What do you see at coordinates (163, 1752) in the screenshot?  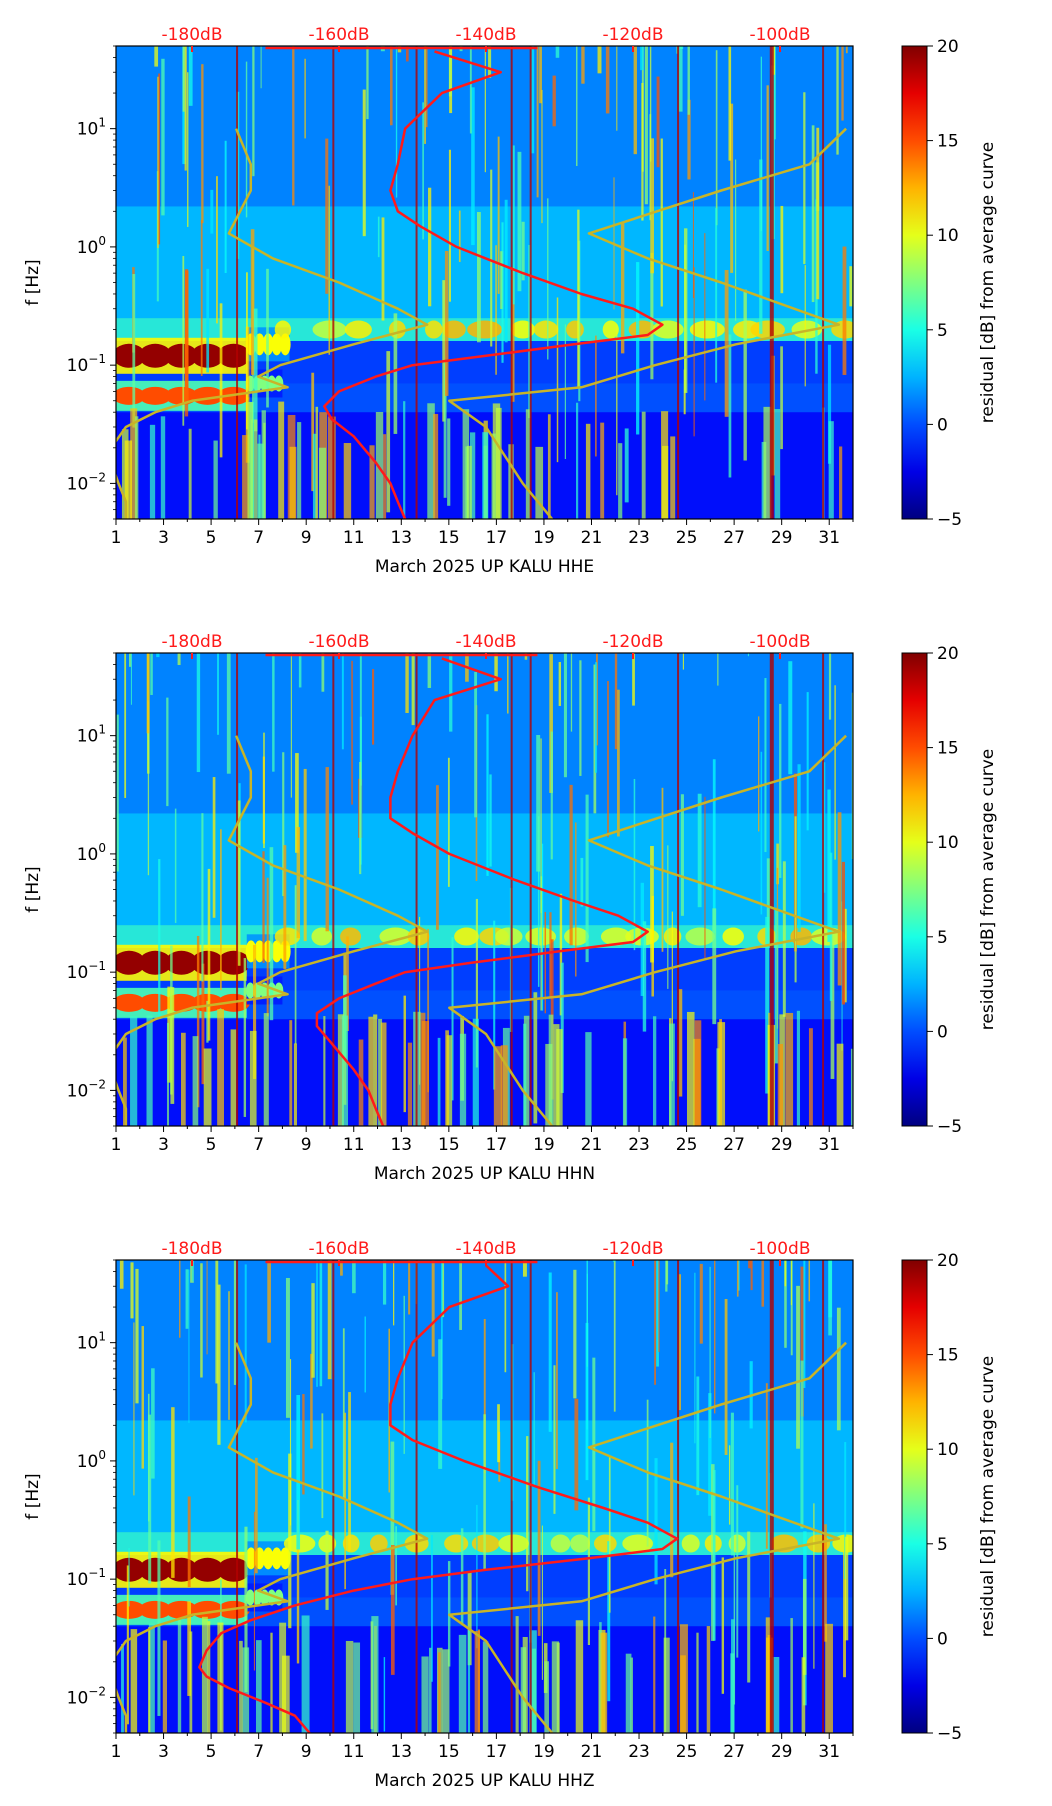 I see `x-tick-label: 3` at bounding box center [163, 1752].